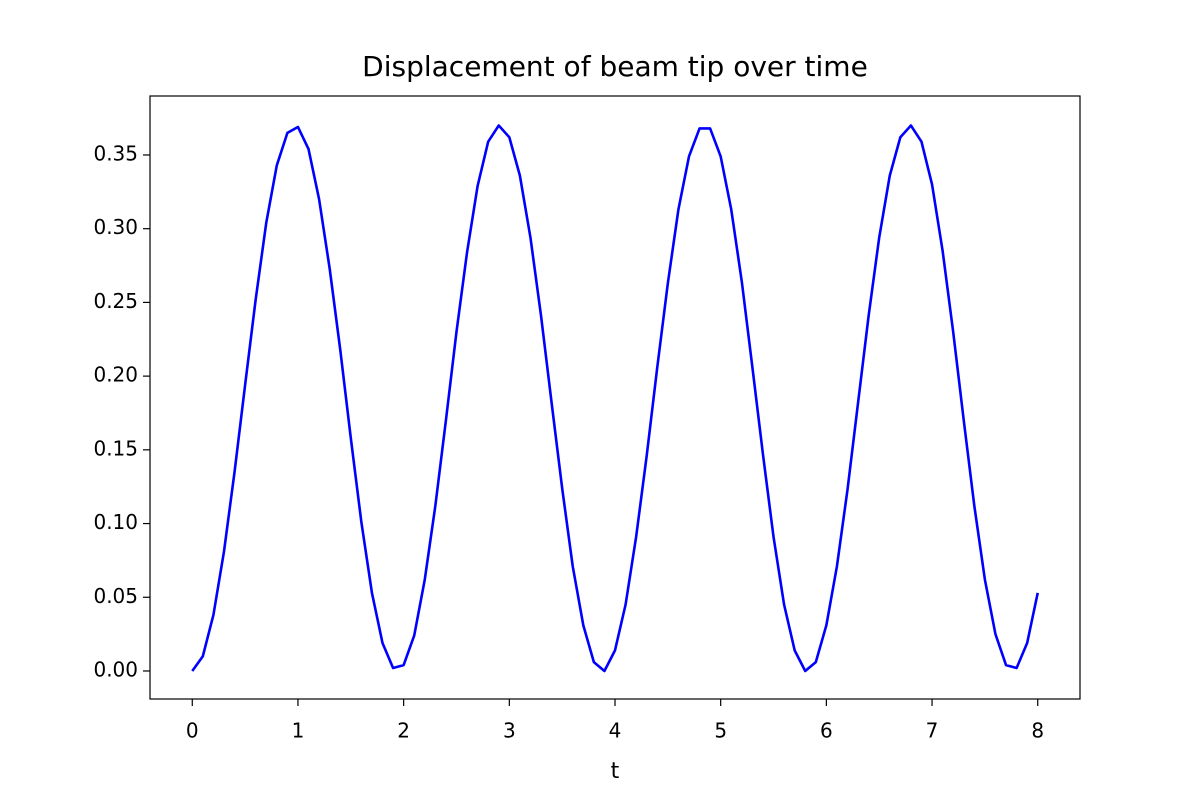 Image resolution: width=1200 pixels, height=800 pixels. What do you see at coordinates (298, 731) in the screenshot?
I see `x-tick-label: 1` at bounding box center [298, 731].